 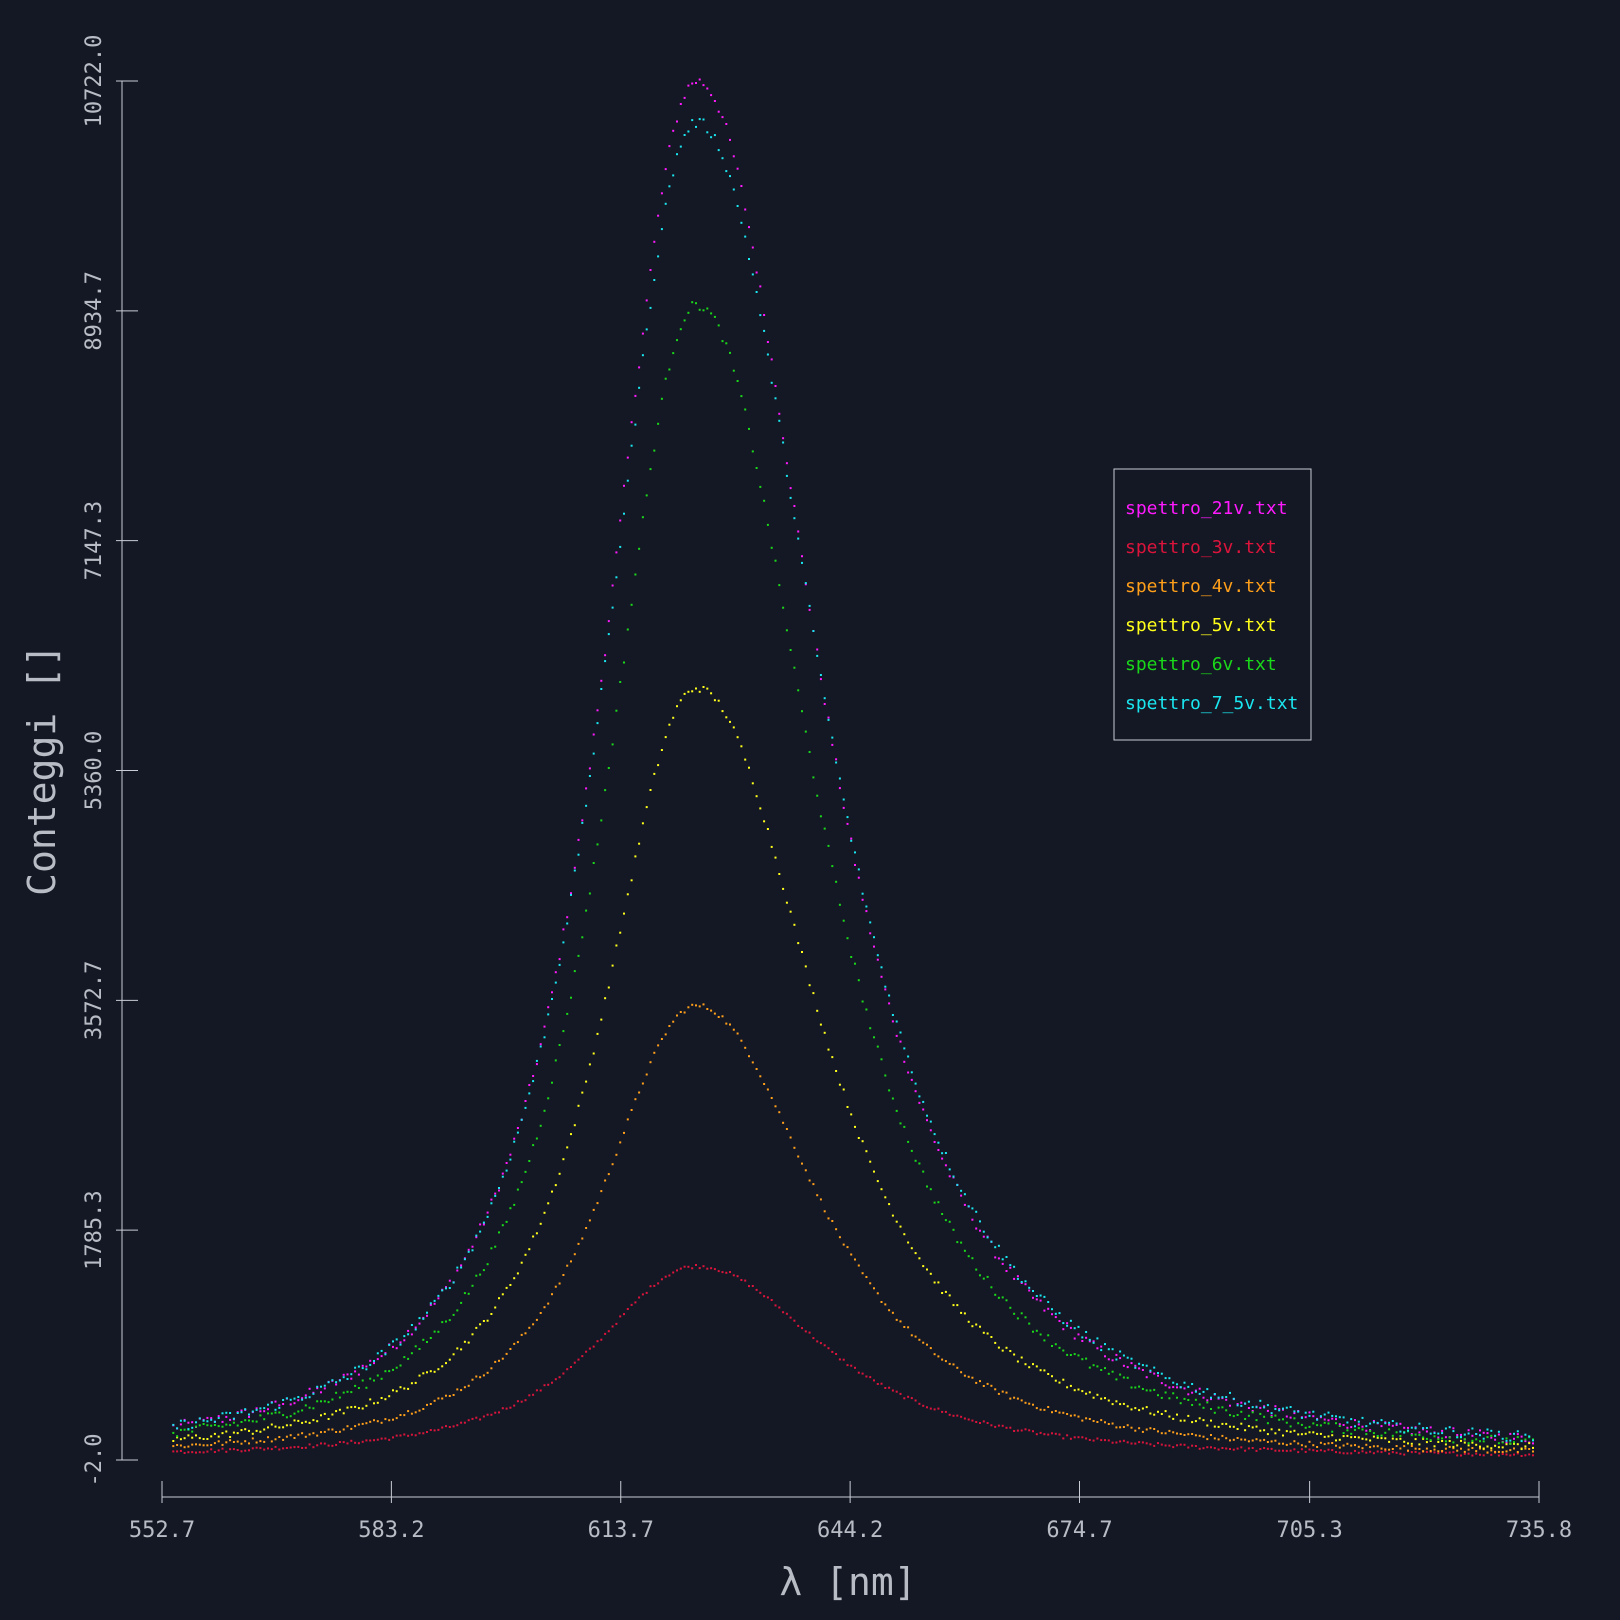 What do you see at coordinates (1201, 625) in the screenshot?
I see `legend-entry: spettro_5v.txt` at bounding box center [1201, 625].